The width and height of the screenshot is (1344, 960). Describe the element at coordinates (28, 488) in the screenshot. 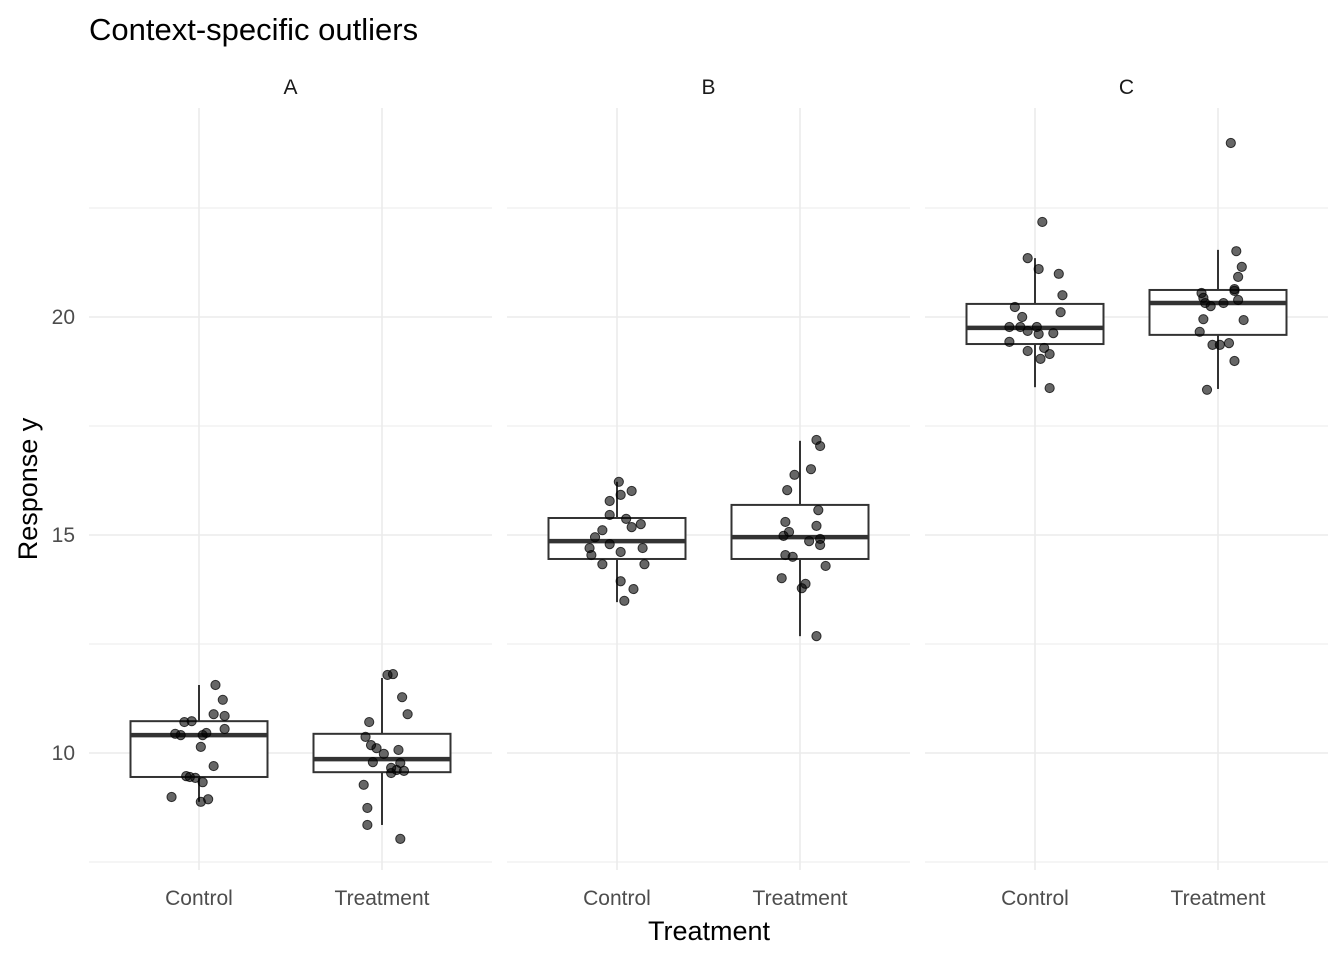

I see `y-axis-title: Response y` at that location.